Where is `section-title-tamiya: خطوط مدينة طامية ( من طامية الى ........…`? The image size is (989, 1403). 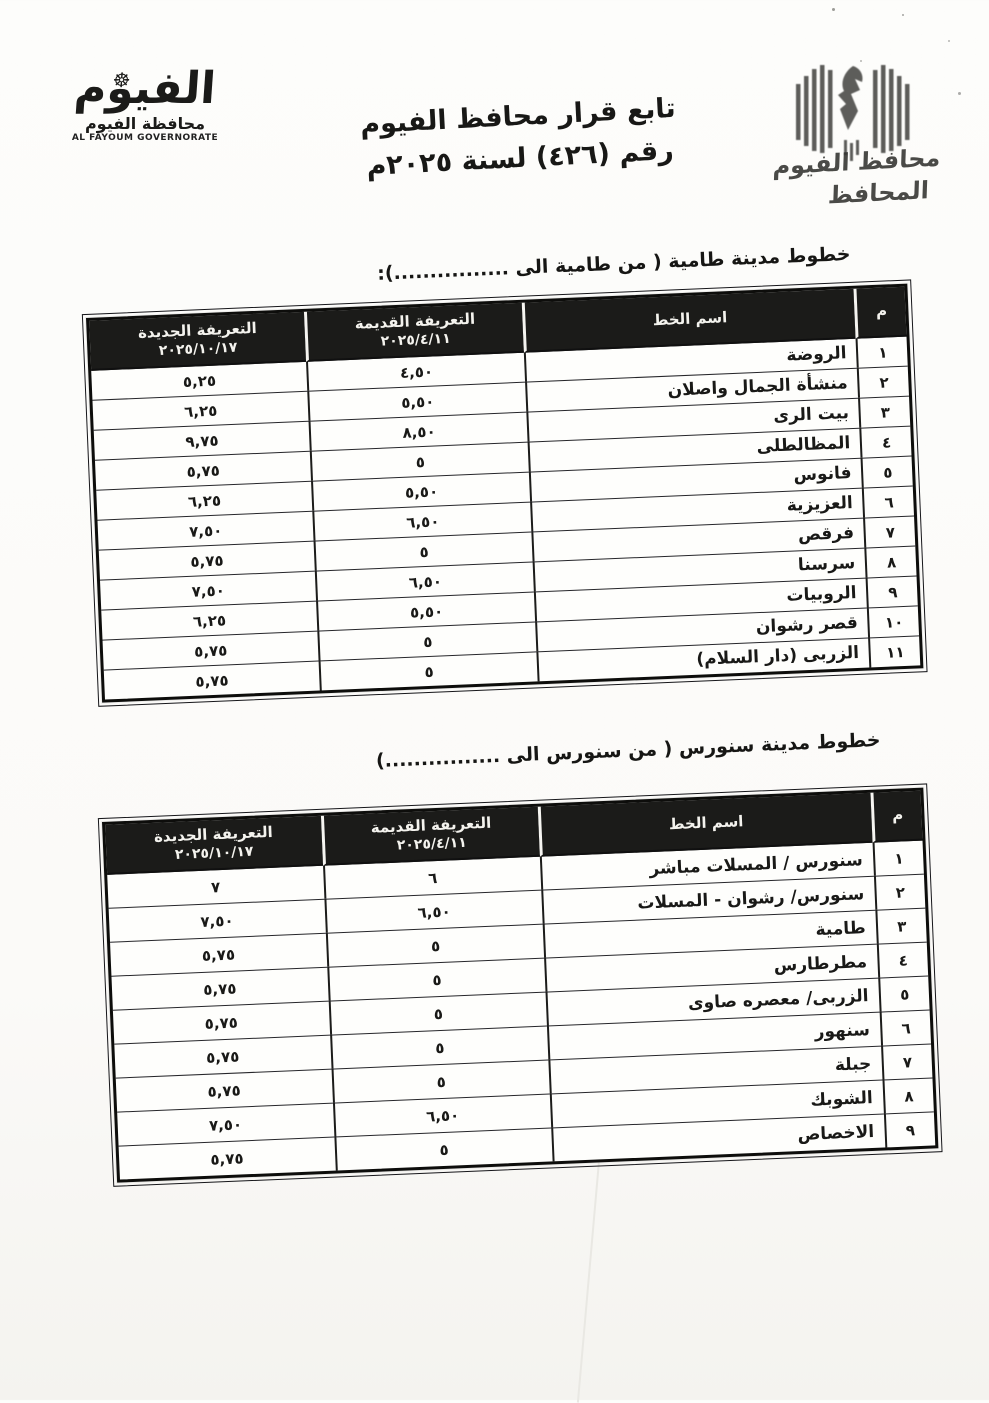
section-title-tamiya: خطوط مدينة طامية ( من طامية الى ........… is located at coordinates (613, 264).